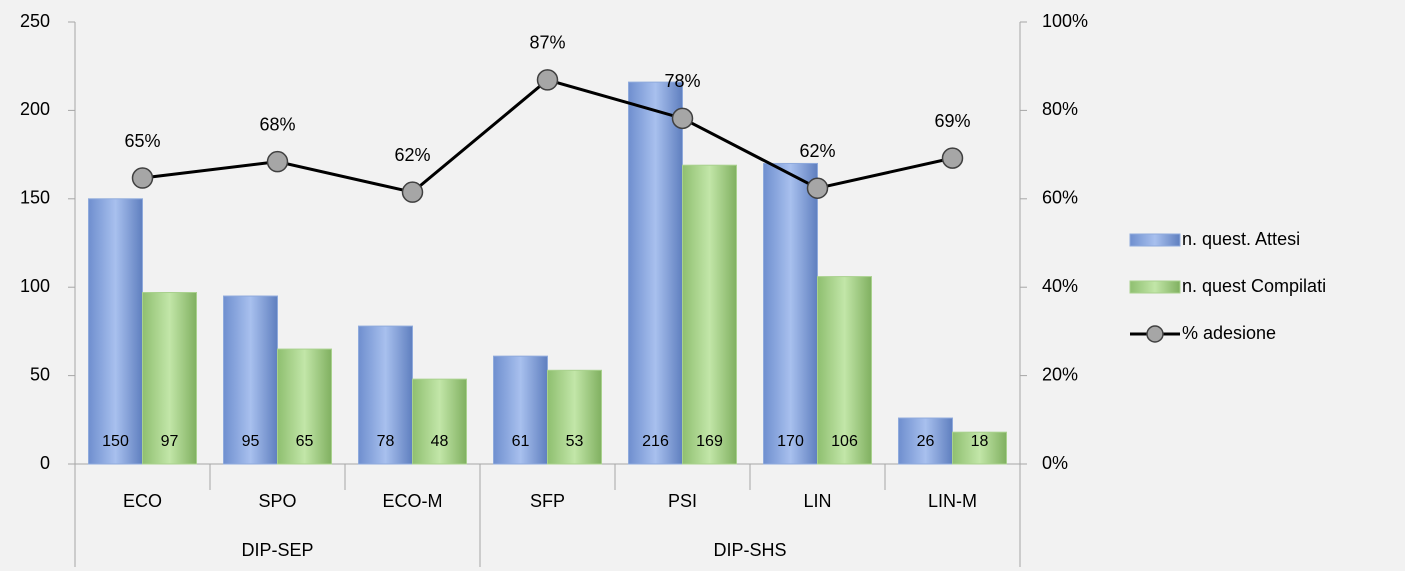 The width and height of the screenshot is (1405, 571). Describe the element at coordinates (440, 441) in the screenshot. I see `data-label: 48` at that location.